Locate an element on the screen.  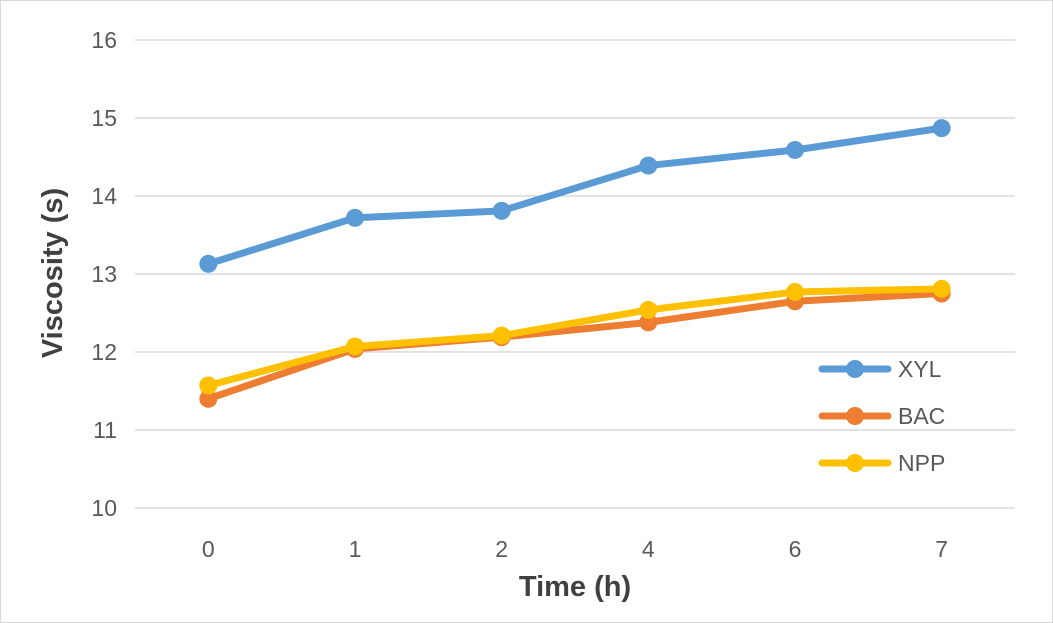
y-tick-label: 15 is located at coordinates (104, 118).